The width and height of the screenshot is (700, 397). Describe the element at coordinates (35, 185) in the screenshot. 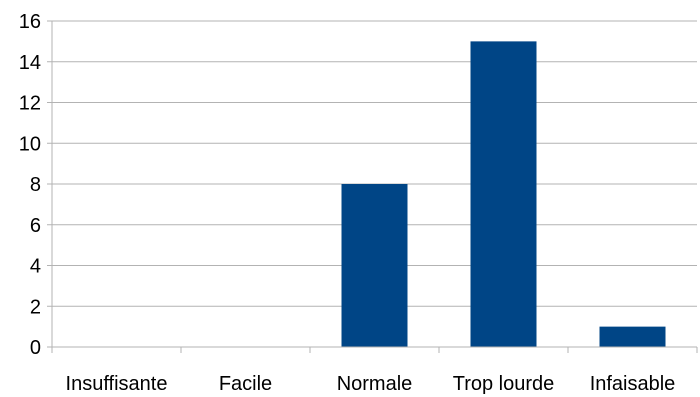

I see `y-tick-label: 8` at that location.